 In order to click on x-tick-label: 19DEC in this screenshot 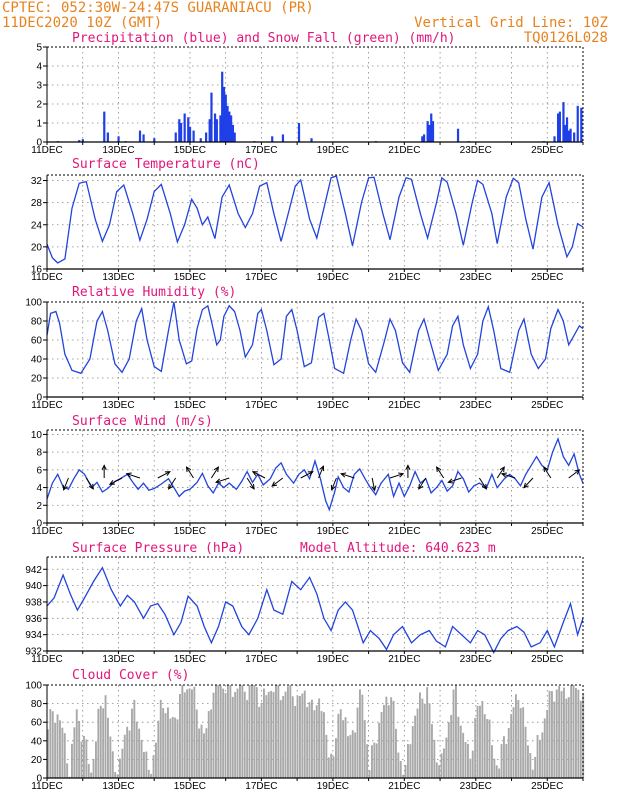, I will do `click(333, 786)`.